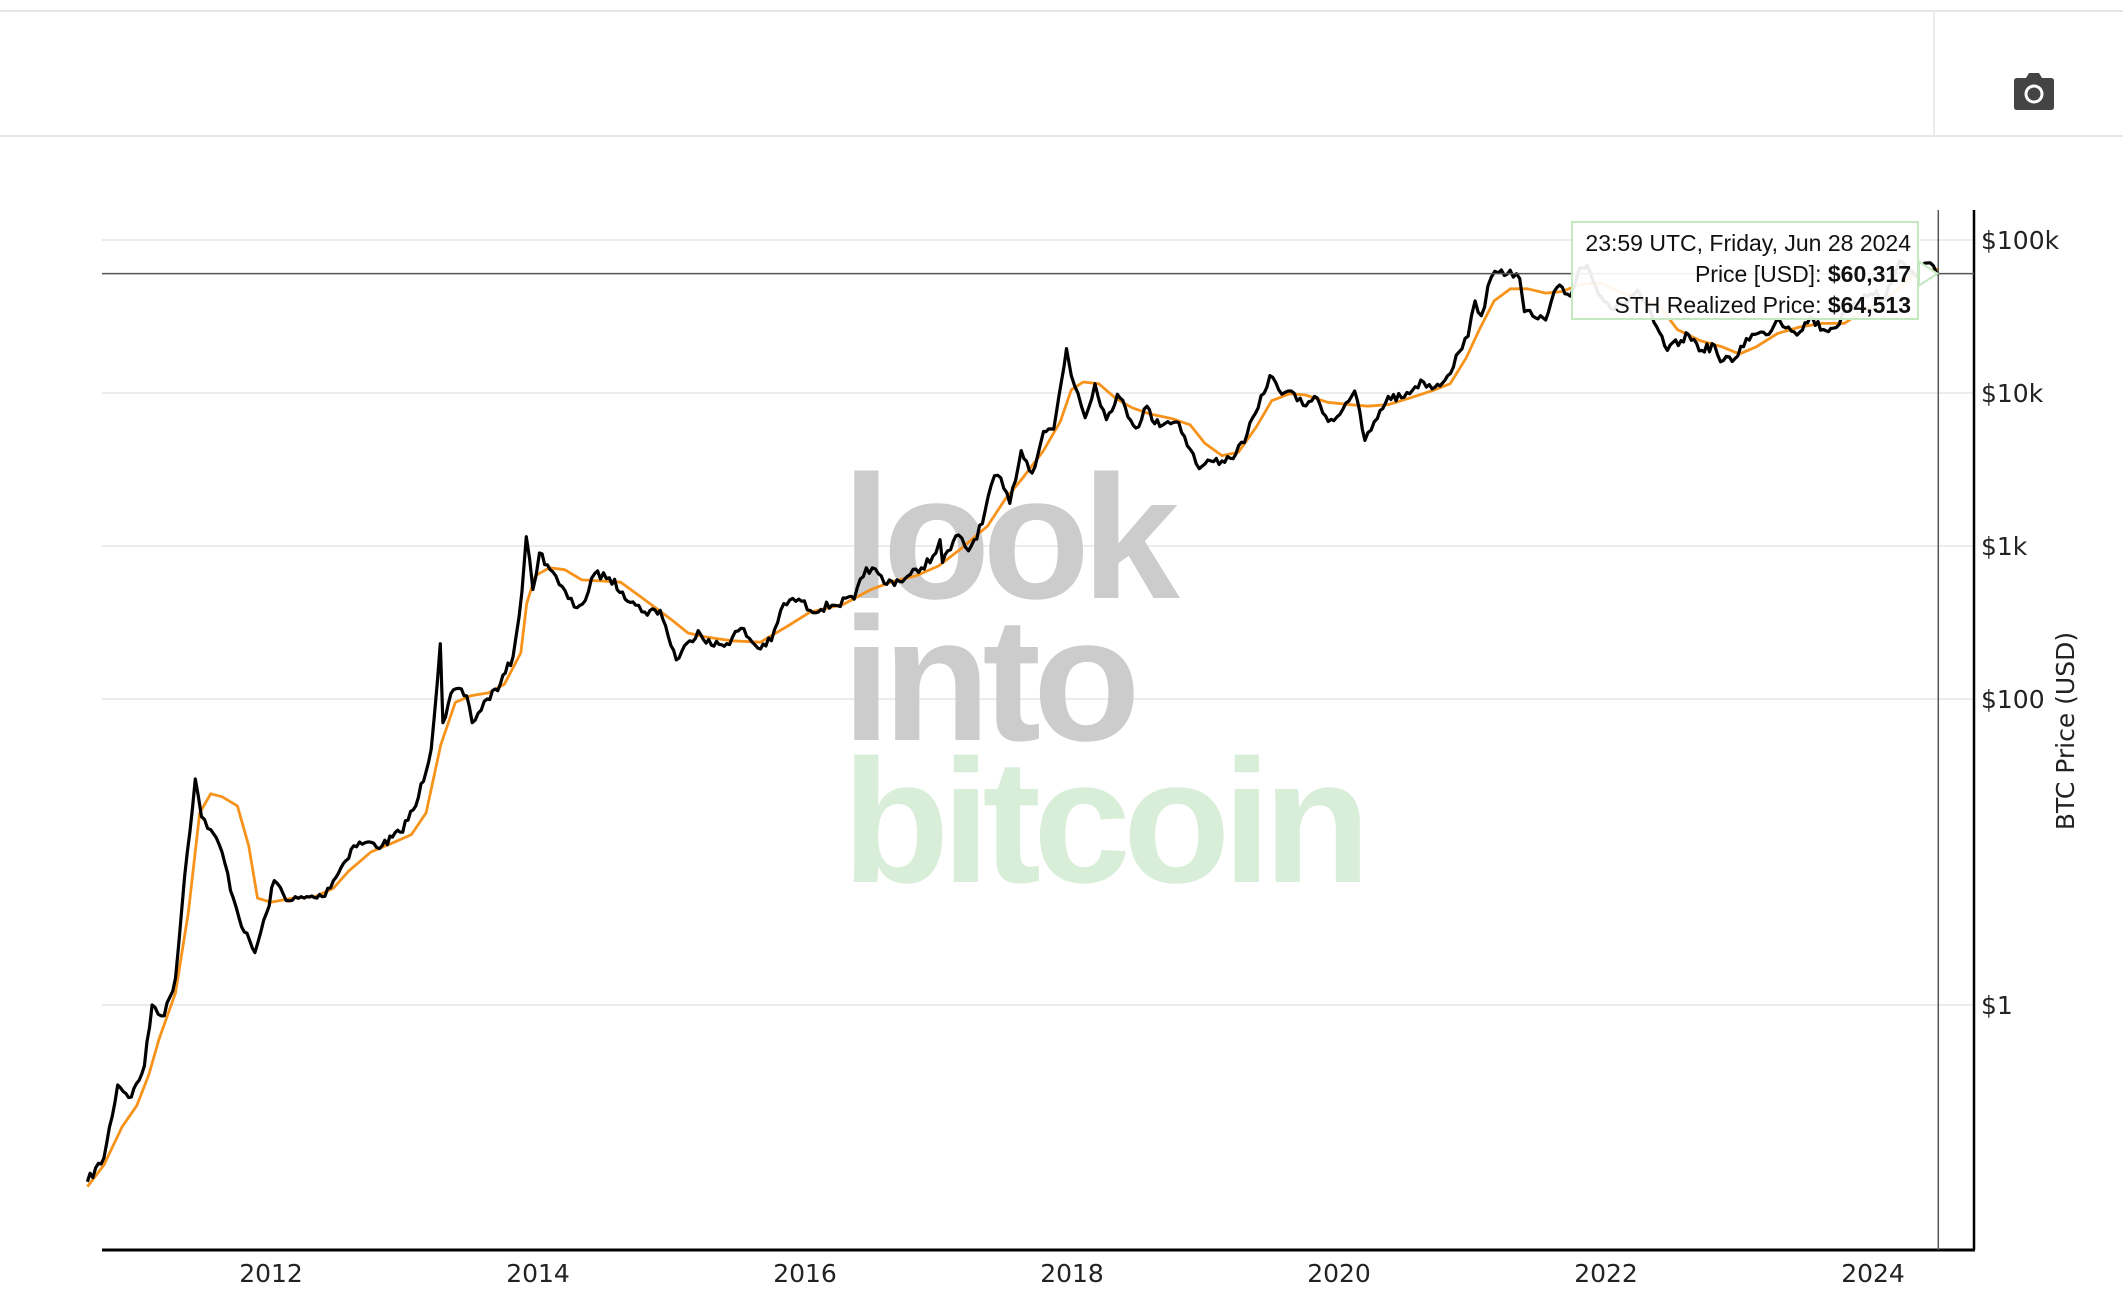 Image resolution: width=2123 pixels, height=1312 pixels. I want to click on watermark-into: into, so click(988, 680).